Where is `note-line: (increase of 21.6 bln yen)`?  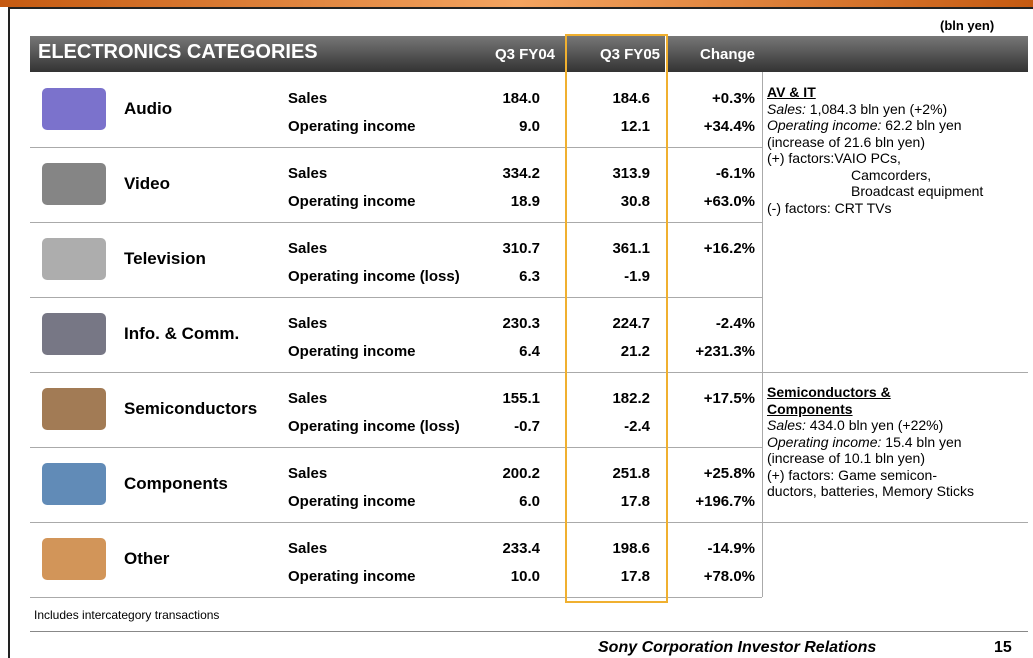 note-line: (increase of 21.6 bln yen) is located at coordinates (898, 142).